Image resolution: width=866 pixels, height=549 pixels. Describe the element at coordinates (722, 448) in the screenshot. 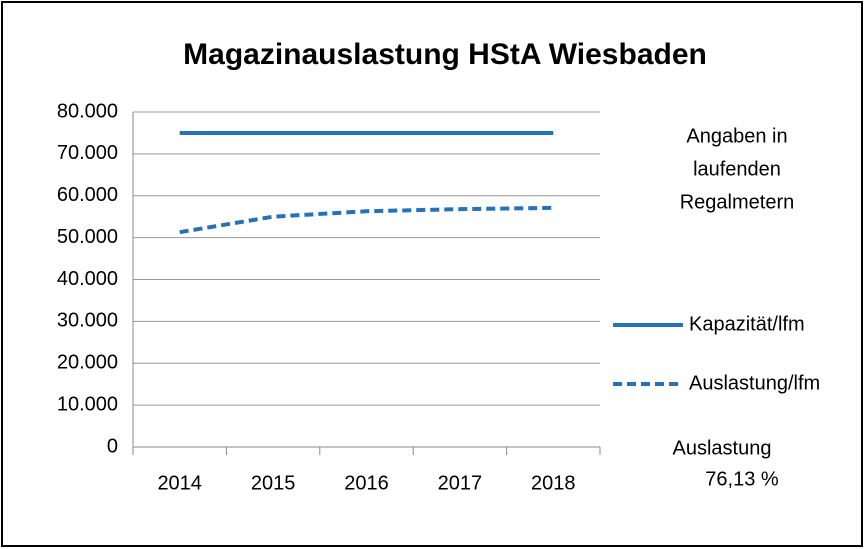

I see `annotation: Auslastung` at that location.